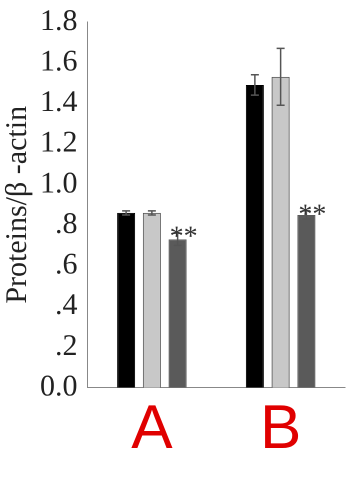 The width and height of the screenshot is (350, 478). What do you see at coordinates (66, 264) in the screenshot?
I see `y-tick-label: .6` at bounding box center [66, 264].